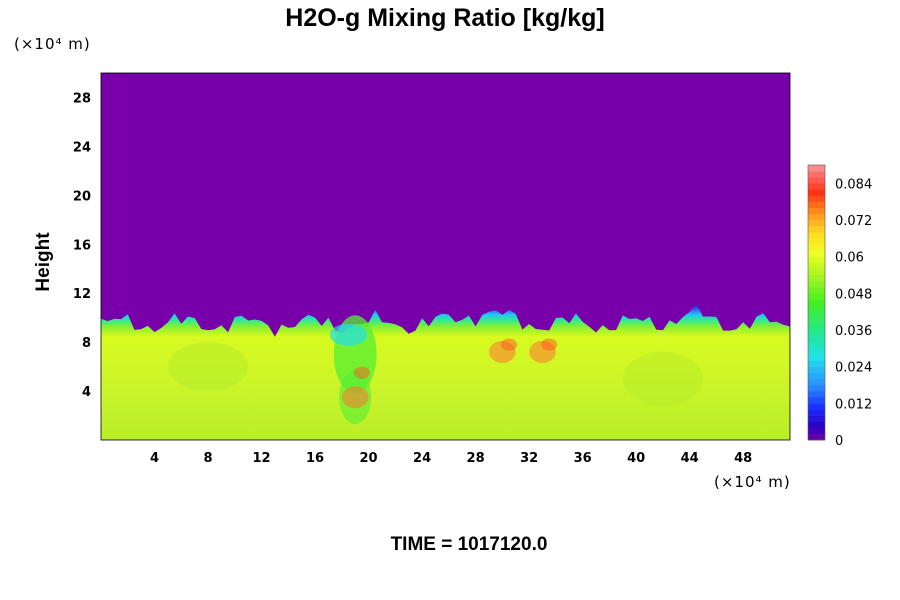 Image resolution: width=900 pixels, height=600 pixels. What do you see at coordinates (752, 482) in the screenshot?
I see `x-axis-unit-label: (×10⁴ m)` at bounding box center [752, 482].